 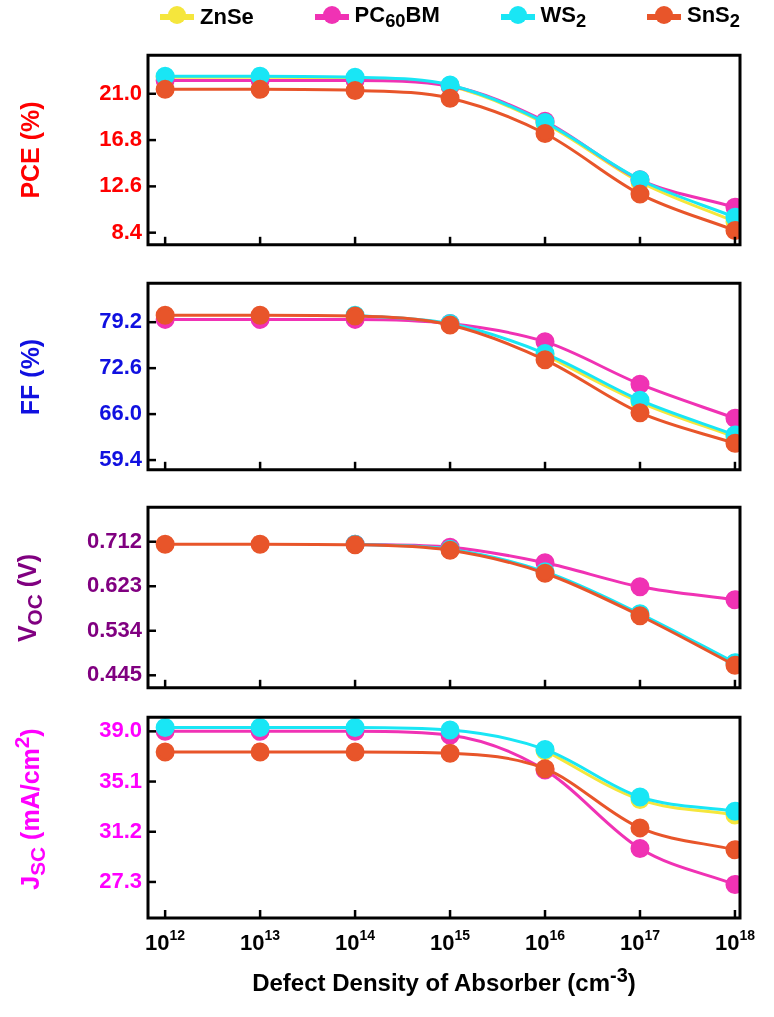 I want to click on y-tick-label: 8.4, so click(x=127, y=231).